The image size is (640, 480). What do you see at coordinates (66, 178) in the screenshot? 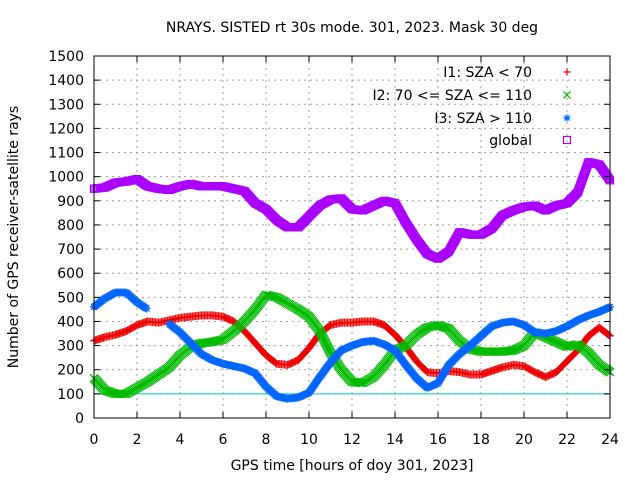
I see `y-tick-label: 1000` at bounding box center [66, 178].